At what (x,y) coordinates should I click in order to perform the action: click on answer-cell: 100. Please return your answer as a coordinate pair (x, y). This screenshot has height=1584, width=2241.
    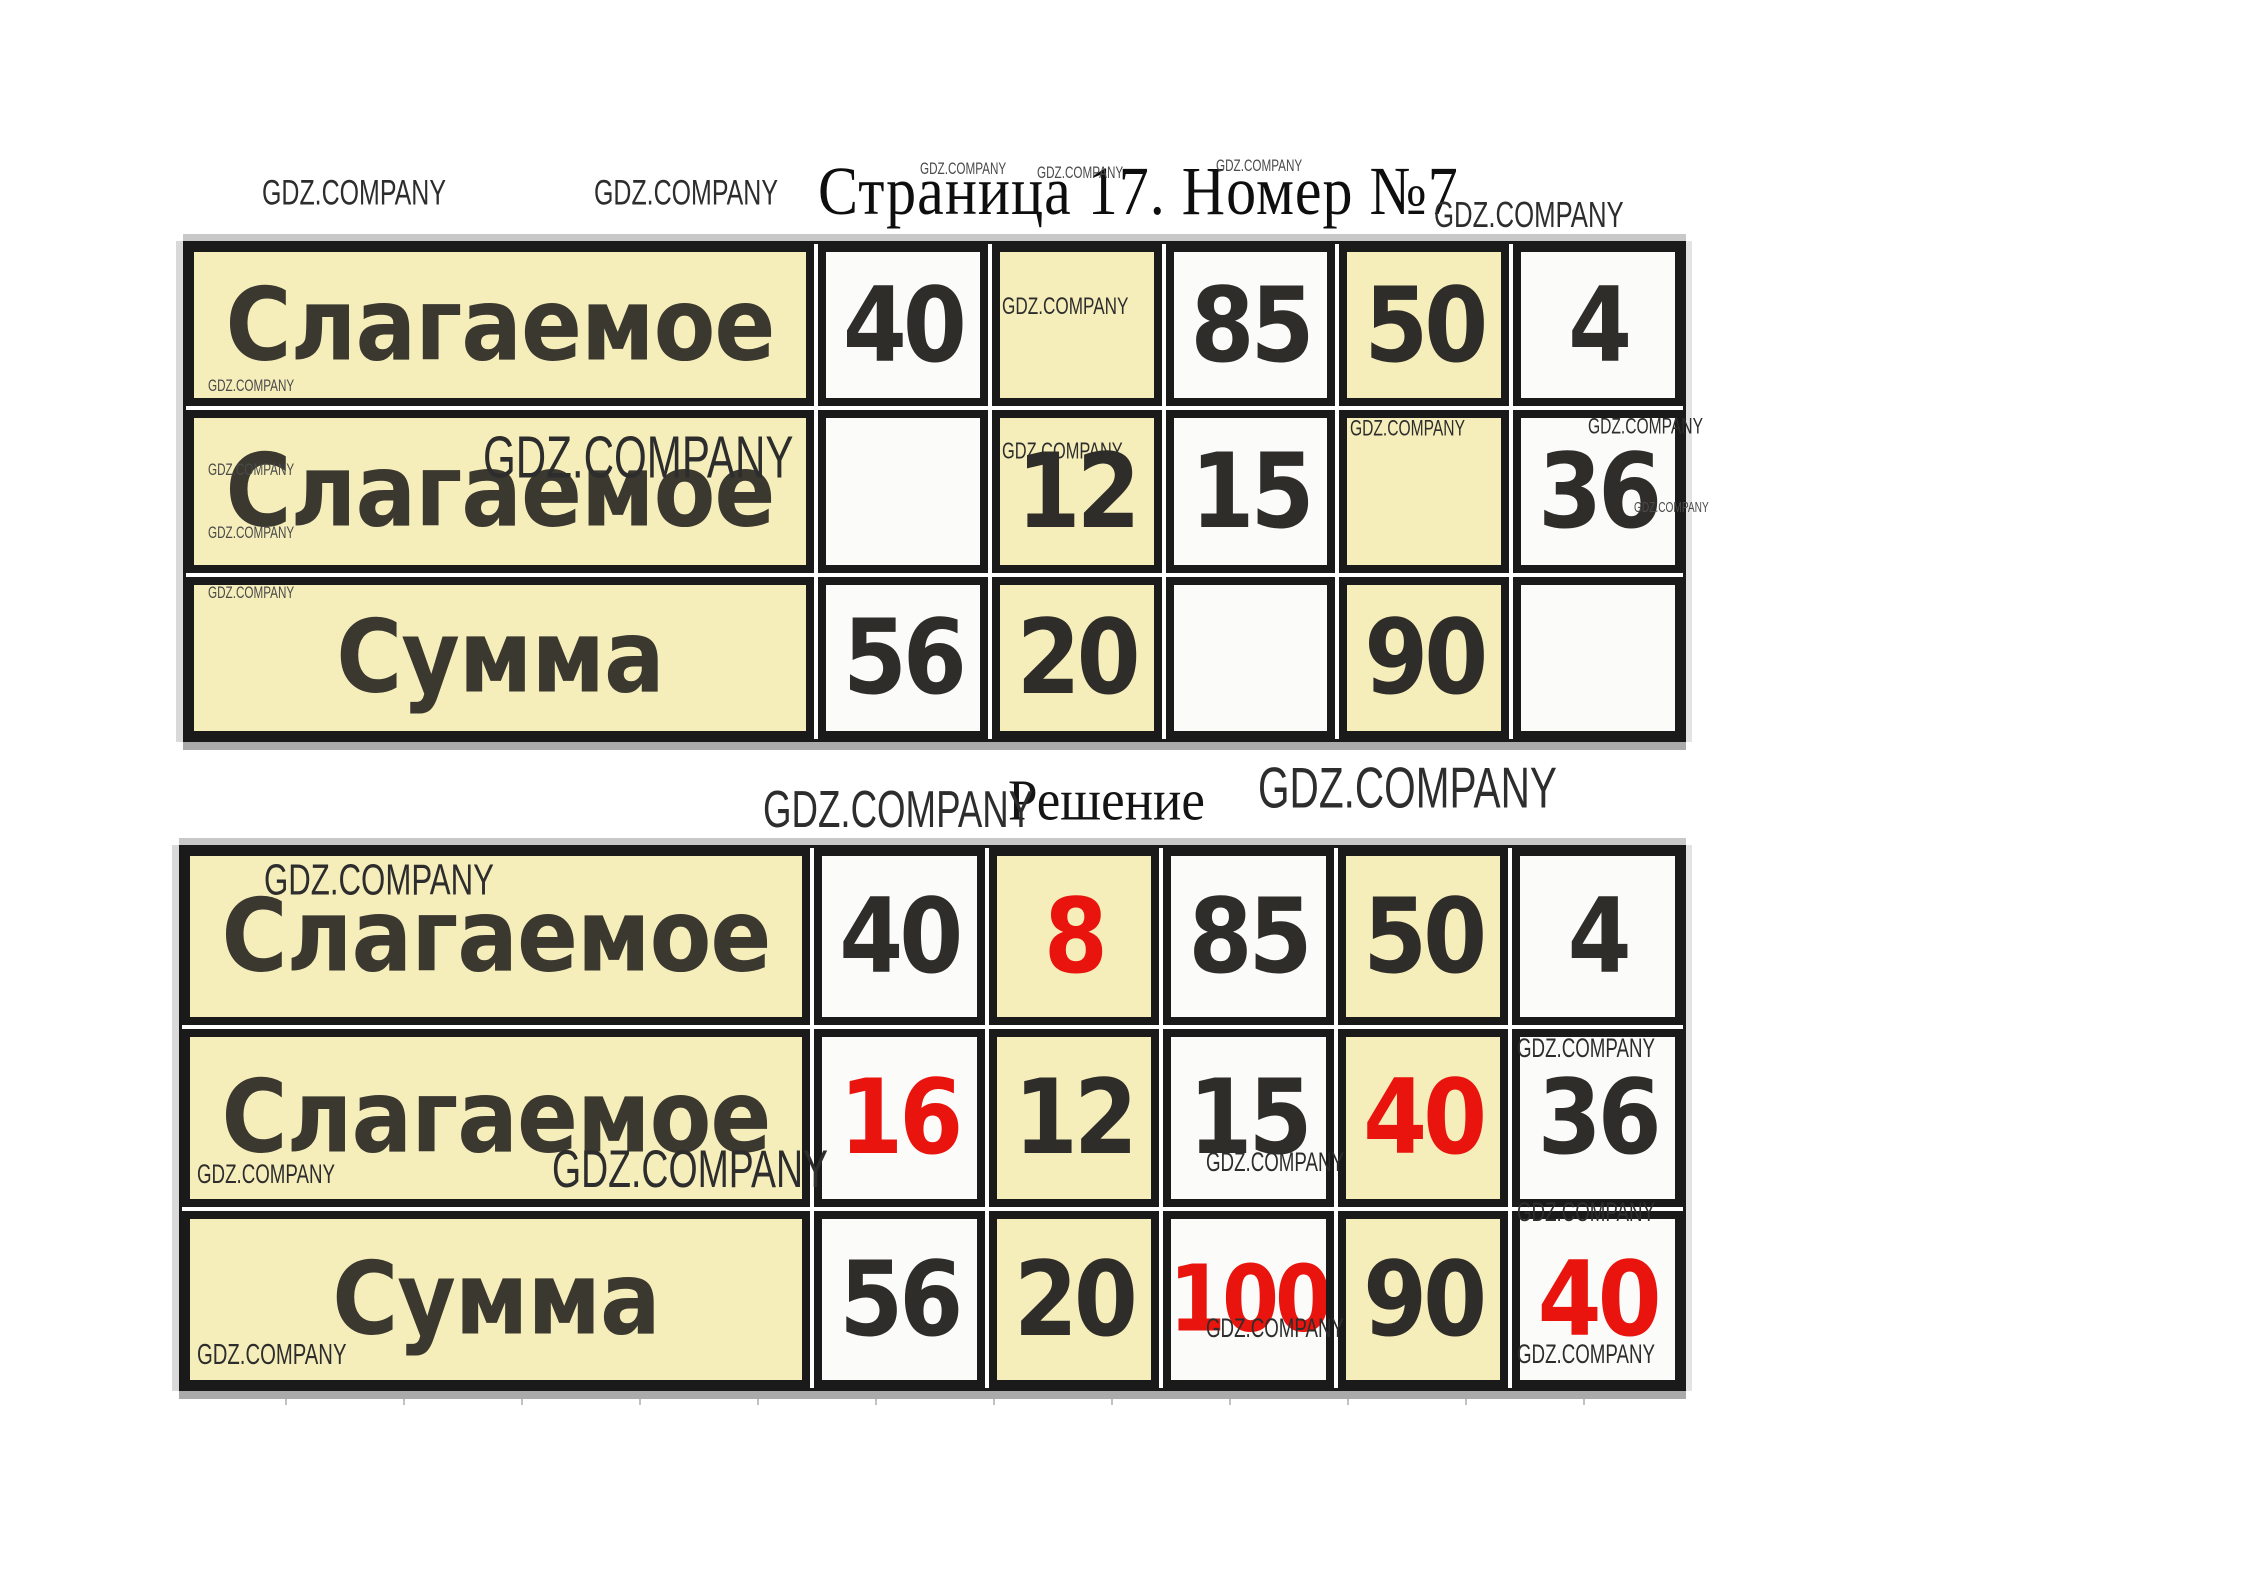
    Looking at the image, I should click on (1248, 1299).